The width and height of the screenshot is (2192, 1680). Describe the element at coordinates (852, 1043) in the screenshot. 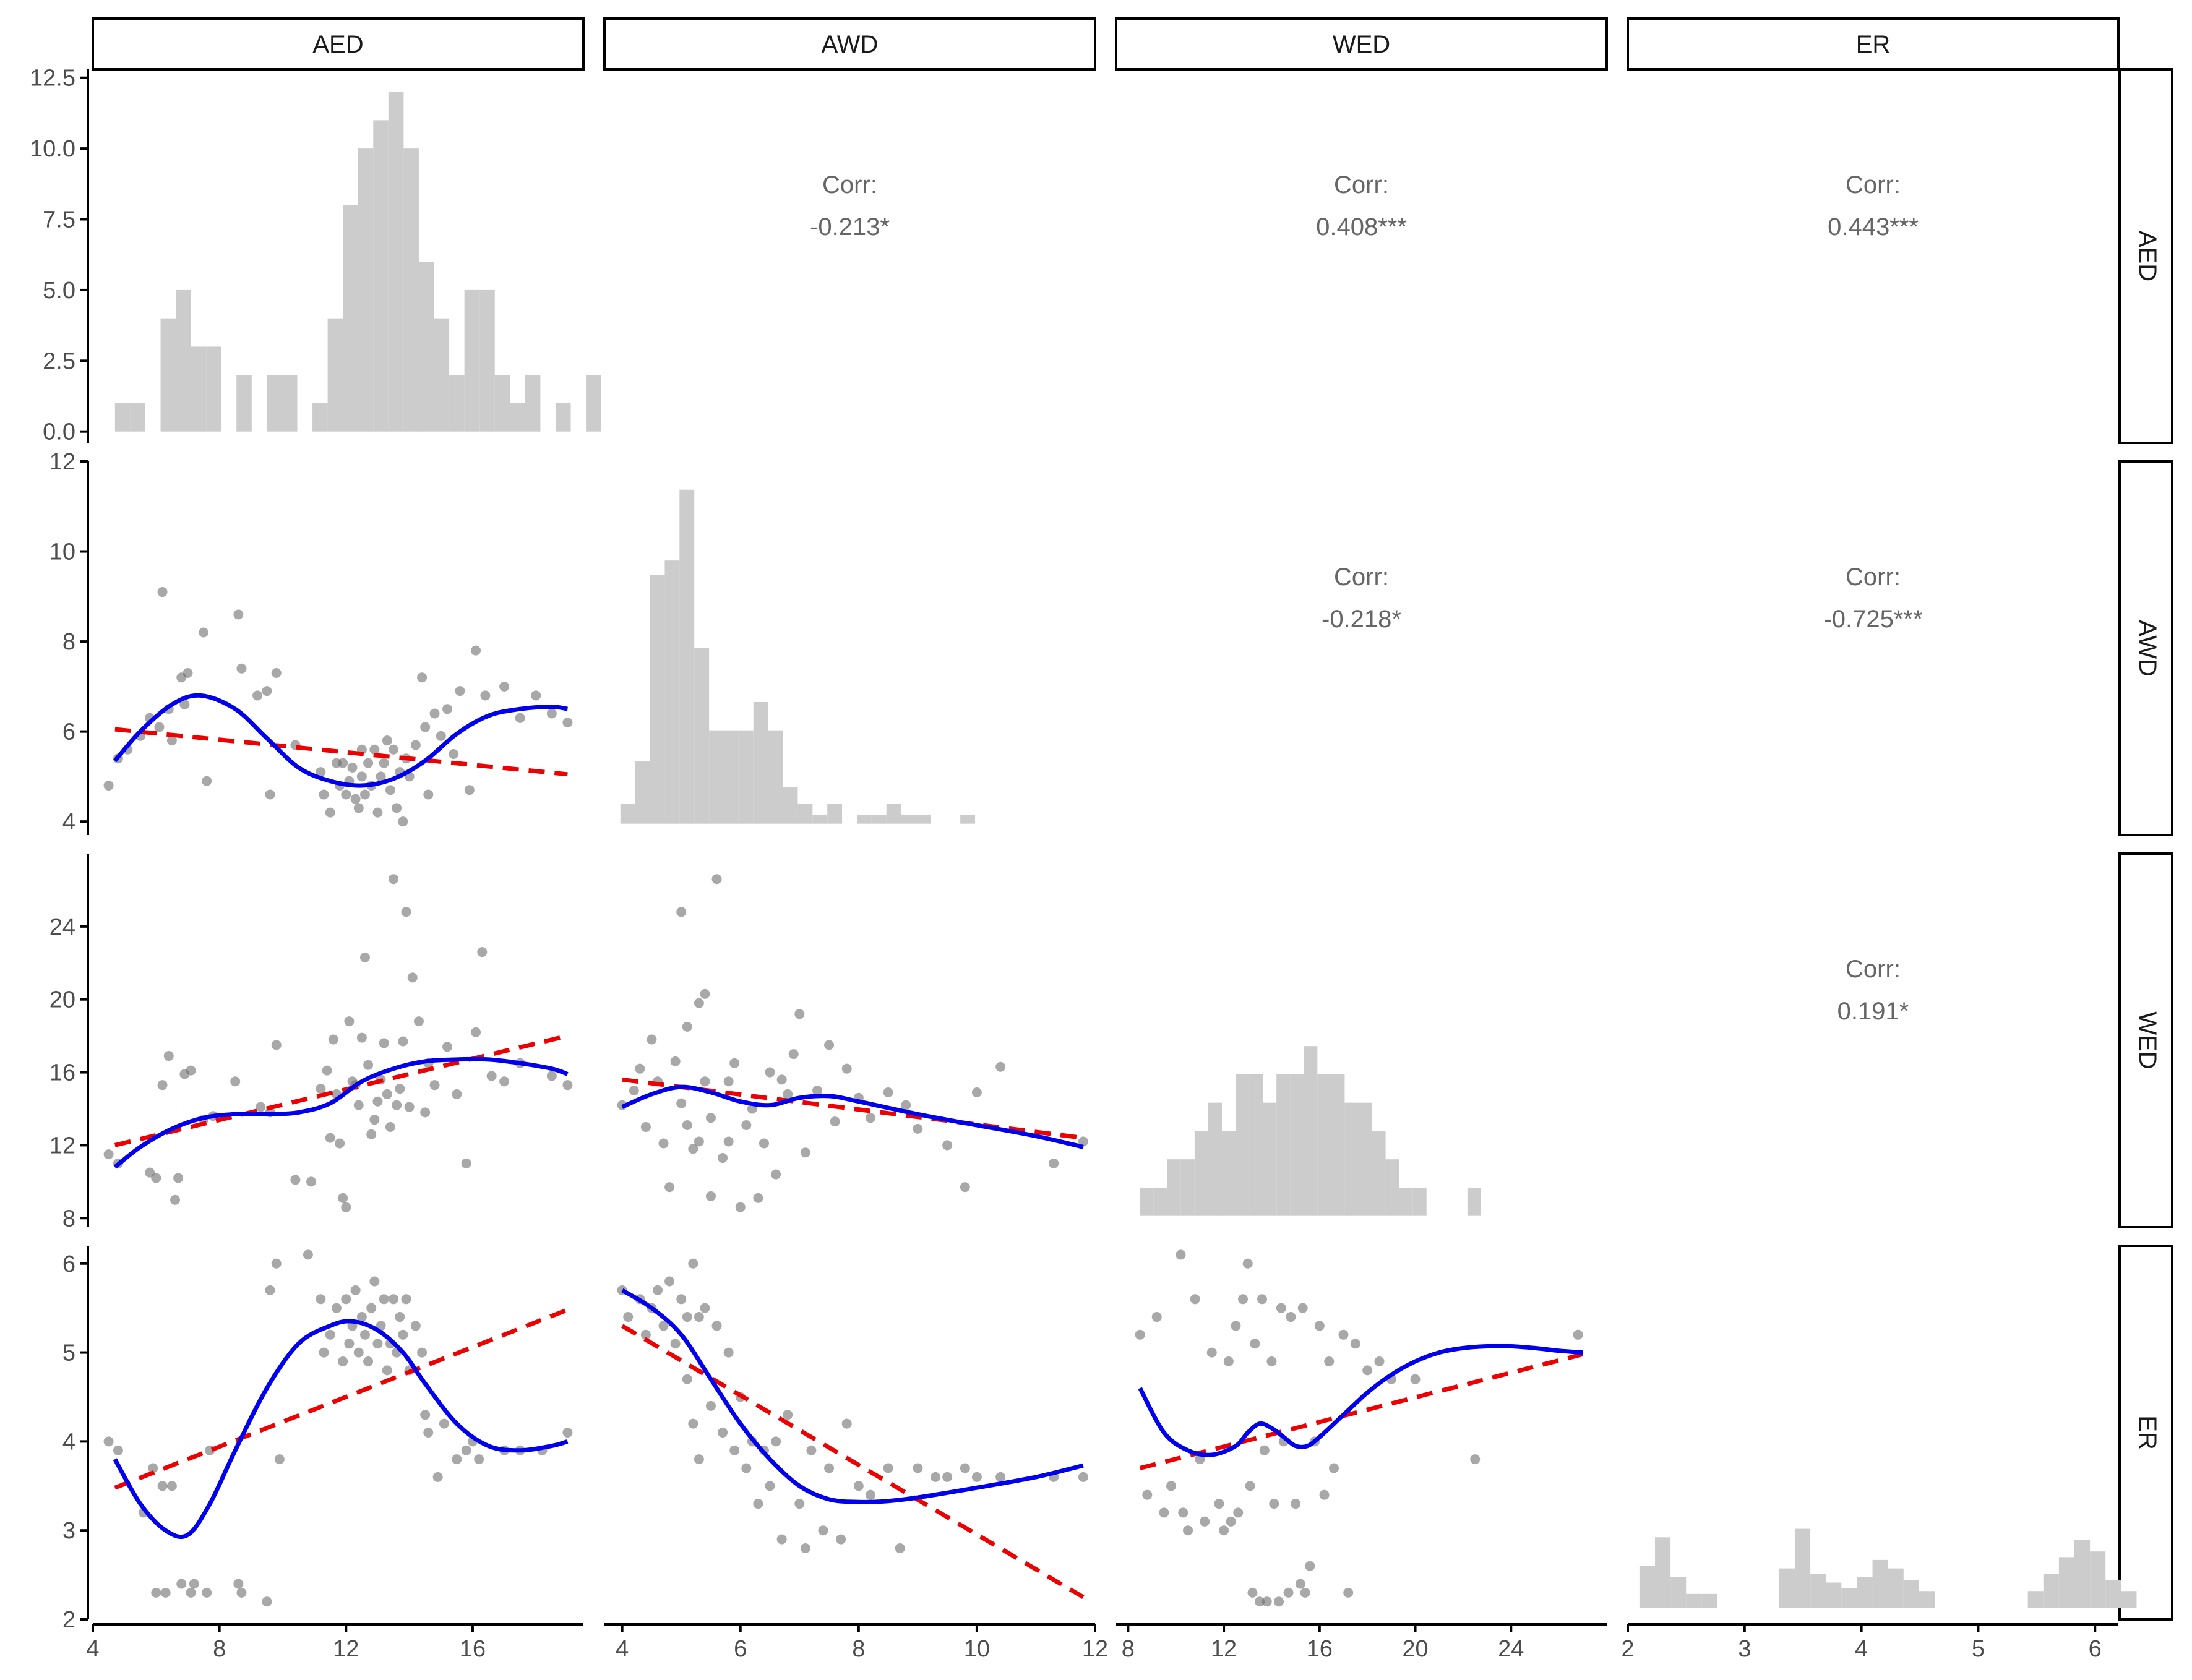

I see `panel-wed-awd` at that location.